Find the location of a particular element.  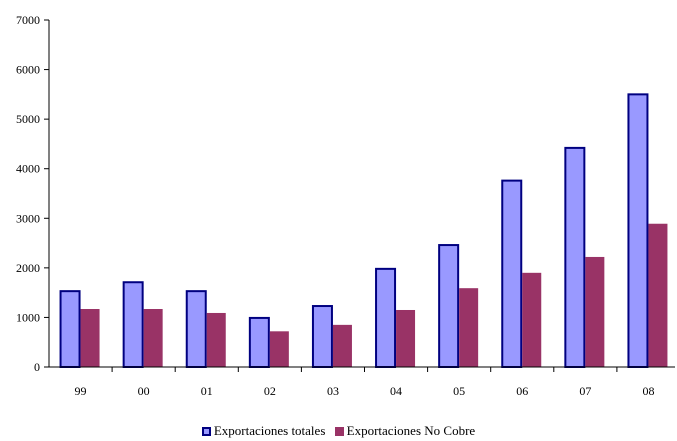

legend-label-no-cobre: Exportaciones No Cobre is located at coordinates (411, 430).